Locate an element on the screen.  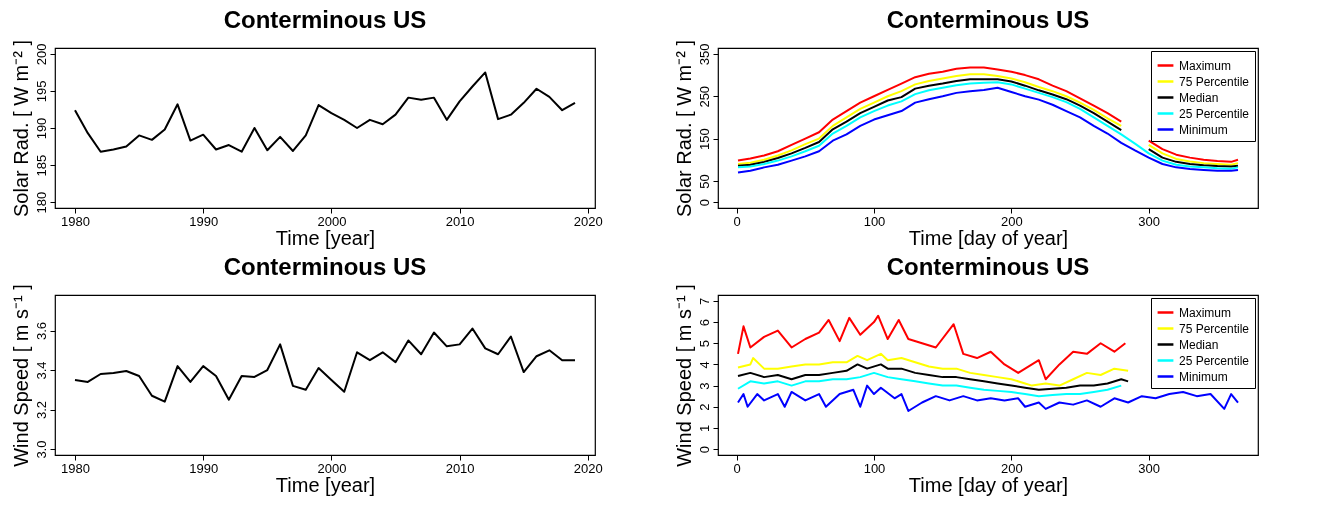
y-tick-label: 50 is located at coordinates (704, 181).